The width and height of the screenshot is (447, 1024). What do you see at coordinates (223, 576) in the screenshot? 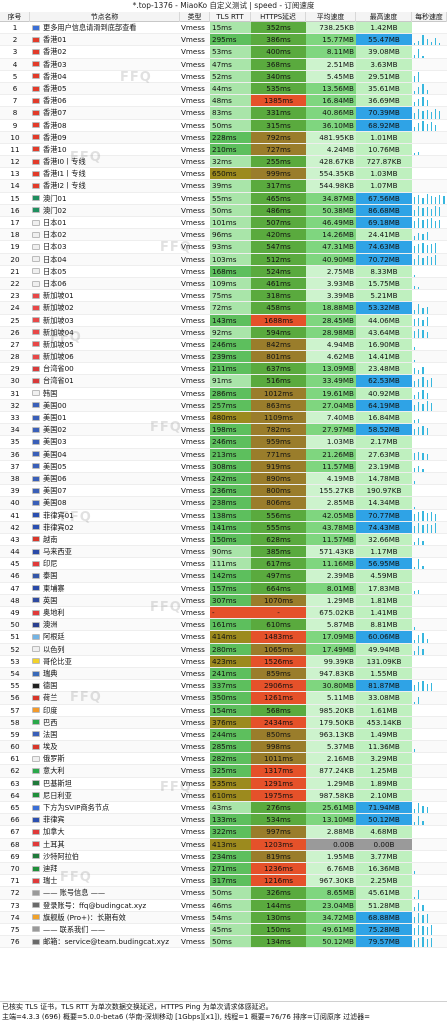
I see `table-row: 46 泰国 Vmess 142ms 497ms 2.39MB 4.59MB` at bounding box center [223, 576].